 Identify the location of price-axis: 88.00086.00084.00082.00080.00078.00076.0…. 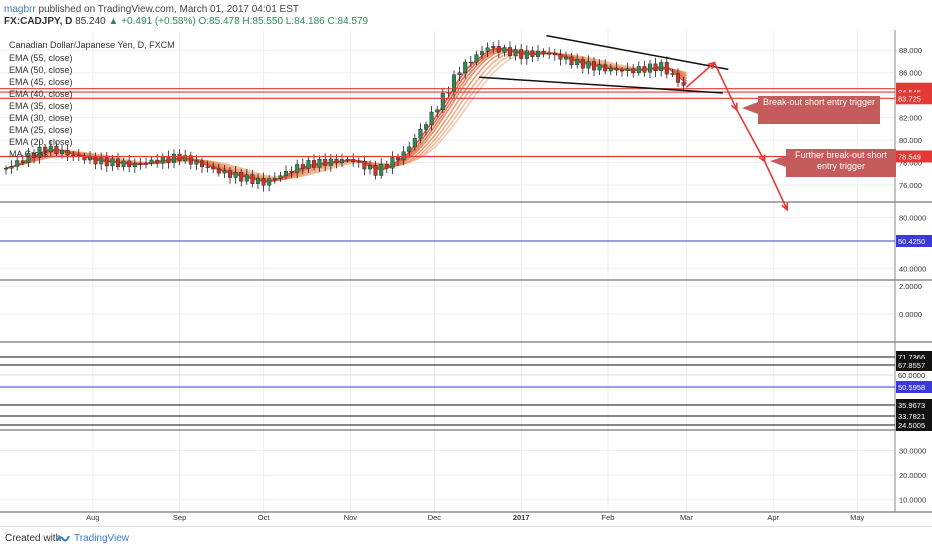
(914, 275).